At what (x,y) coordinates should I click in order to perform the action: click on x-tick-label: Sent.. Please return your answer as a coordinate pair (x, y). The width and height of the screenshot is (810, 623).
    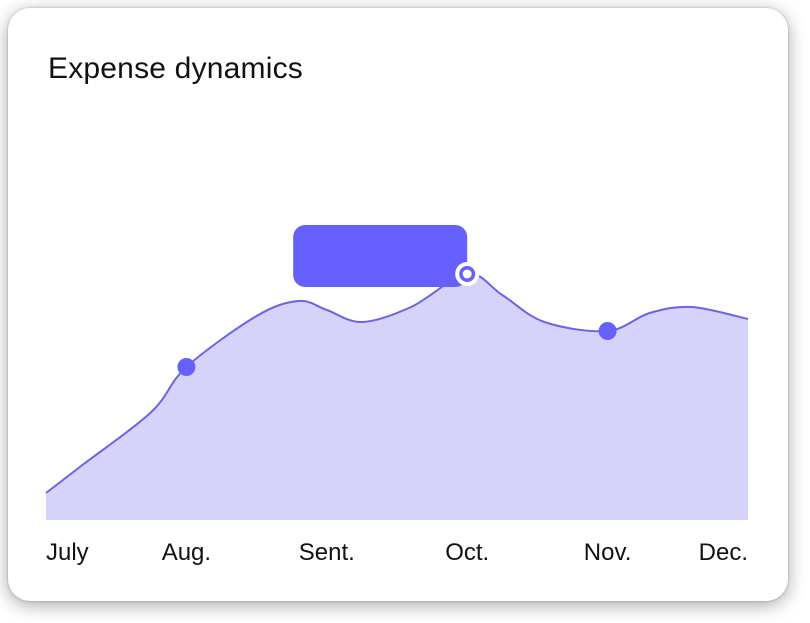
    Looking at the image, I should click on (327, 552).